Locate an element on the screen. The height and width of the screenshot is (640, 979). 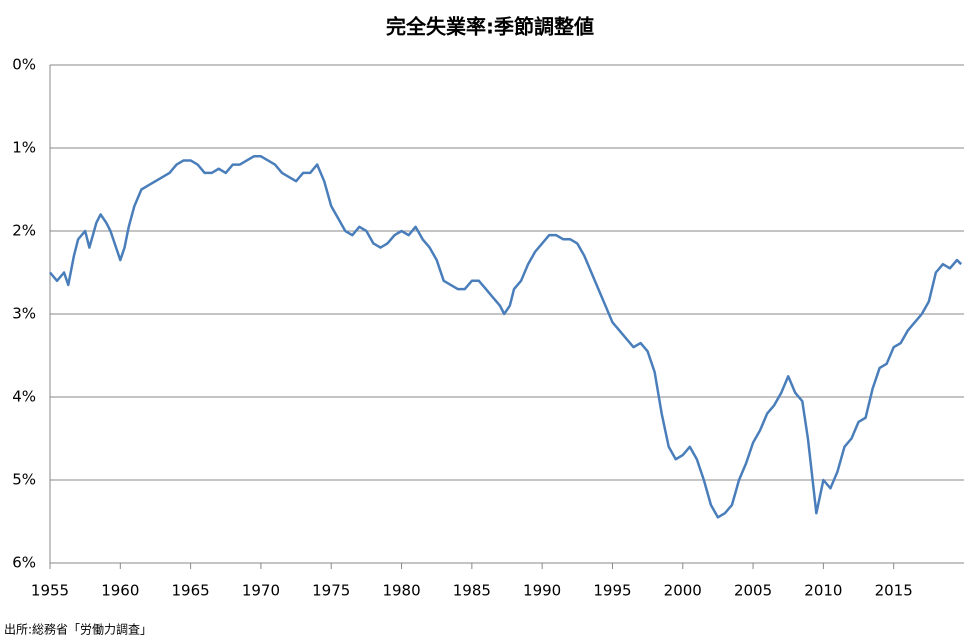
x-tick-label: 1990 is located at coordinates (542, 591).